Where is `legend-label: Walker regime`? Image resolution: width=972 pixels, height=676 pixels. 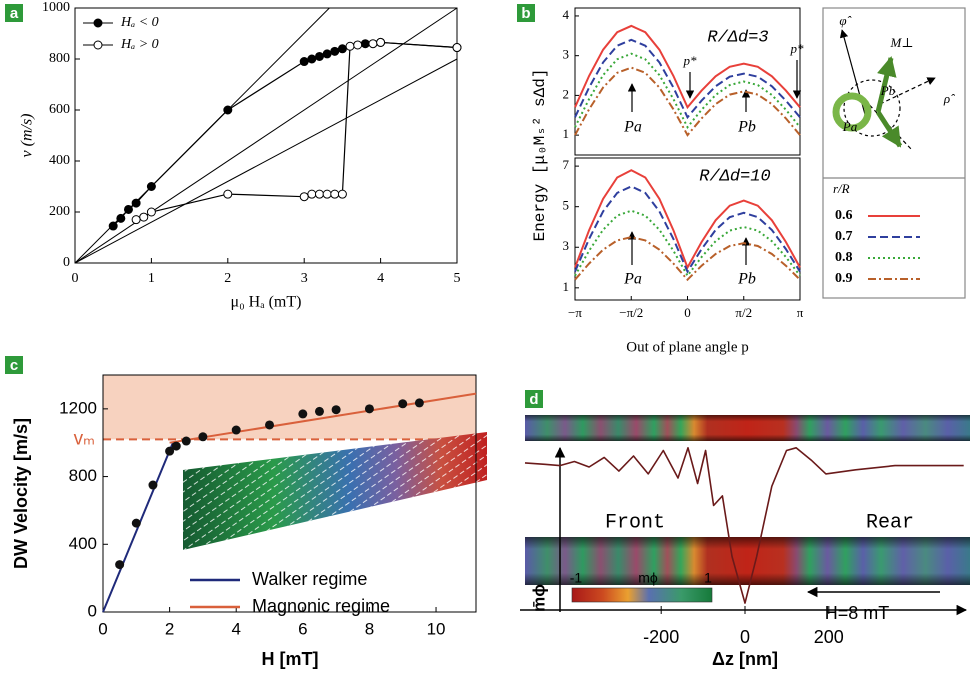
legend-label: Walker regime is located at coordinates (309, 579).